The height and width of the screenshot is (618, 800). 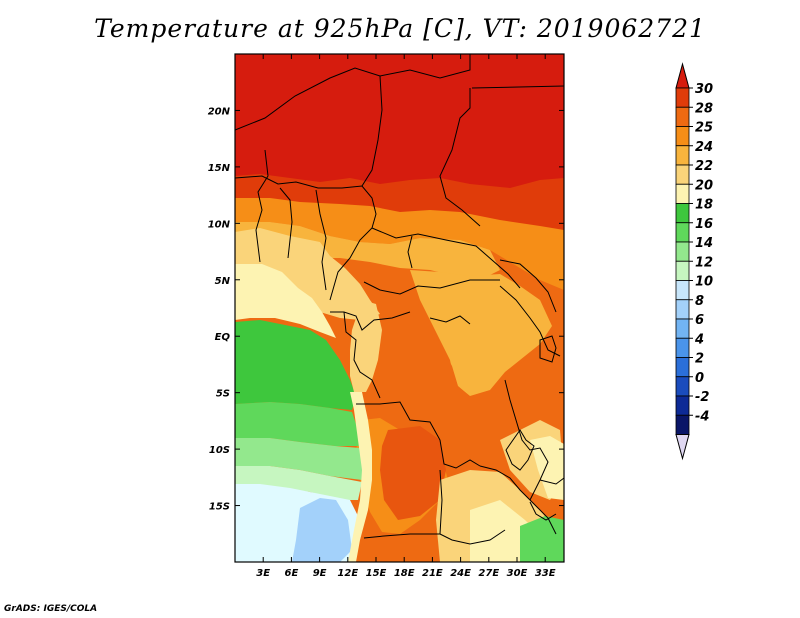 I want to click on colorbar-label: 20, so click(x=704, y=185).